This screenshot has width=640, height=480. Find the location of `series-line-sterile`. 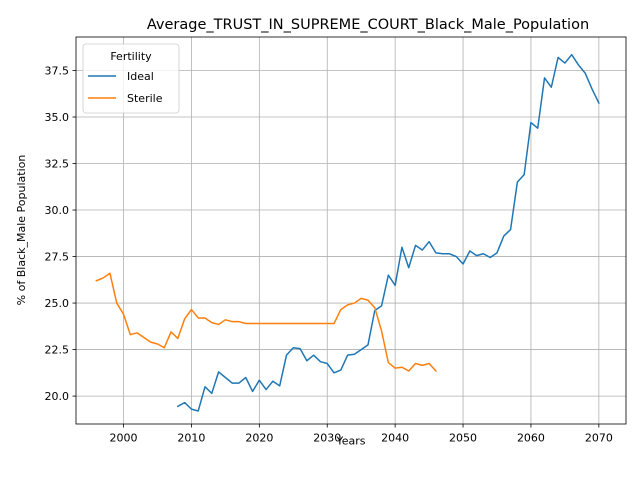

series-line-sterile is located at coordinates (266, 322).